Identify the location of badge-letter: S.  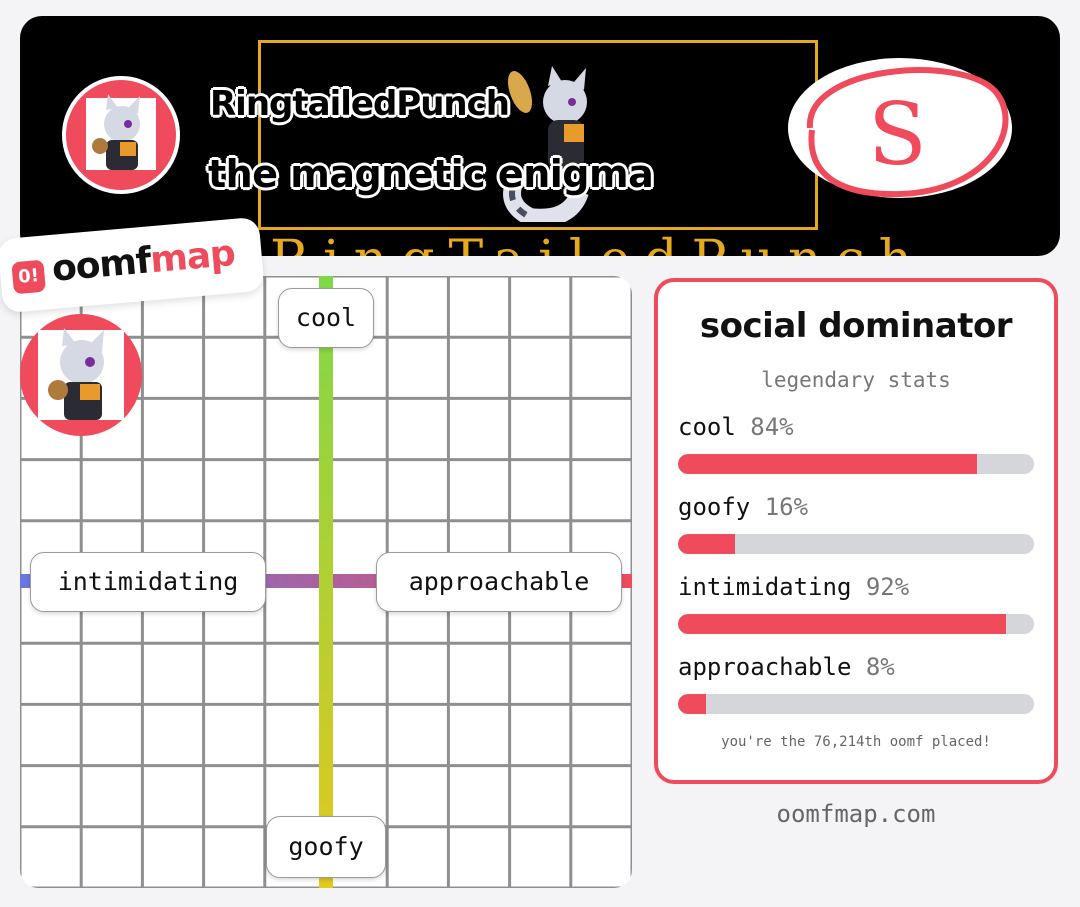
(897, 135).